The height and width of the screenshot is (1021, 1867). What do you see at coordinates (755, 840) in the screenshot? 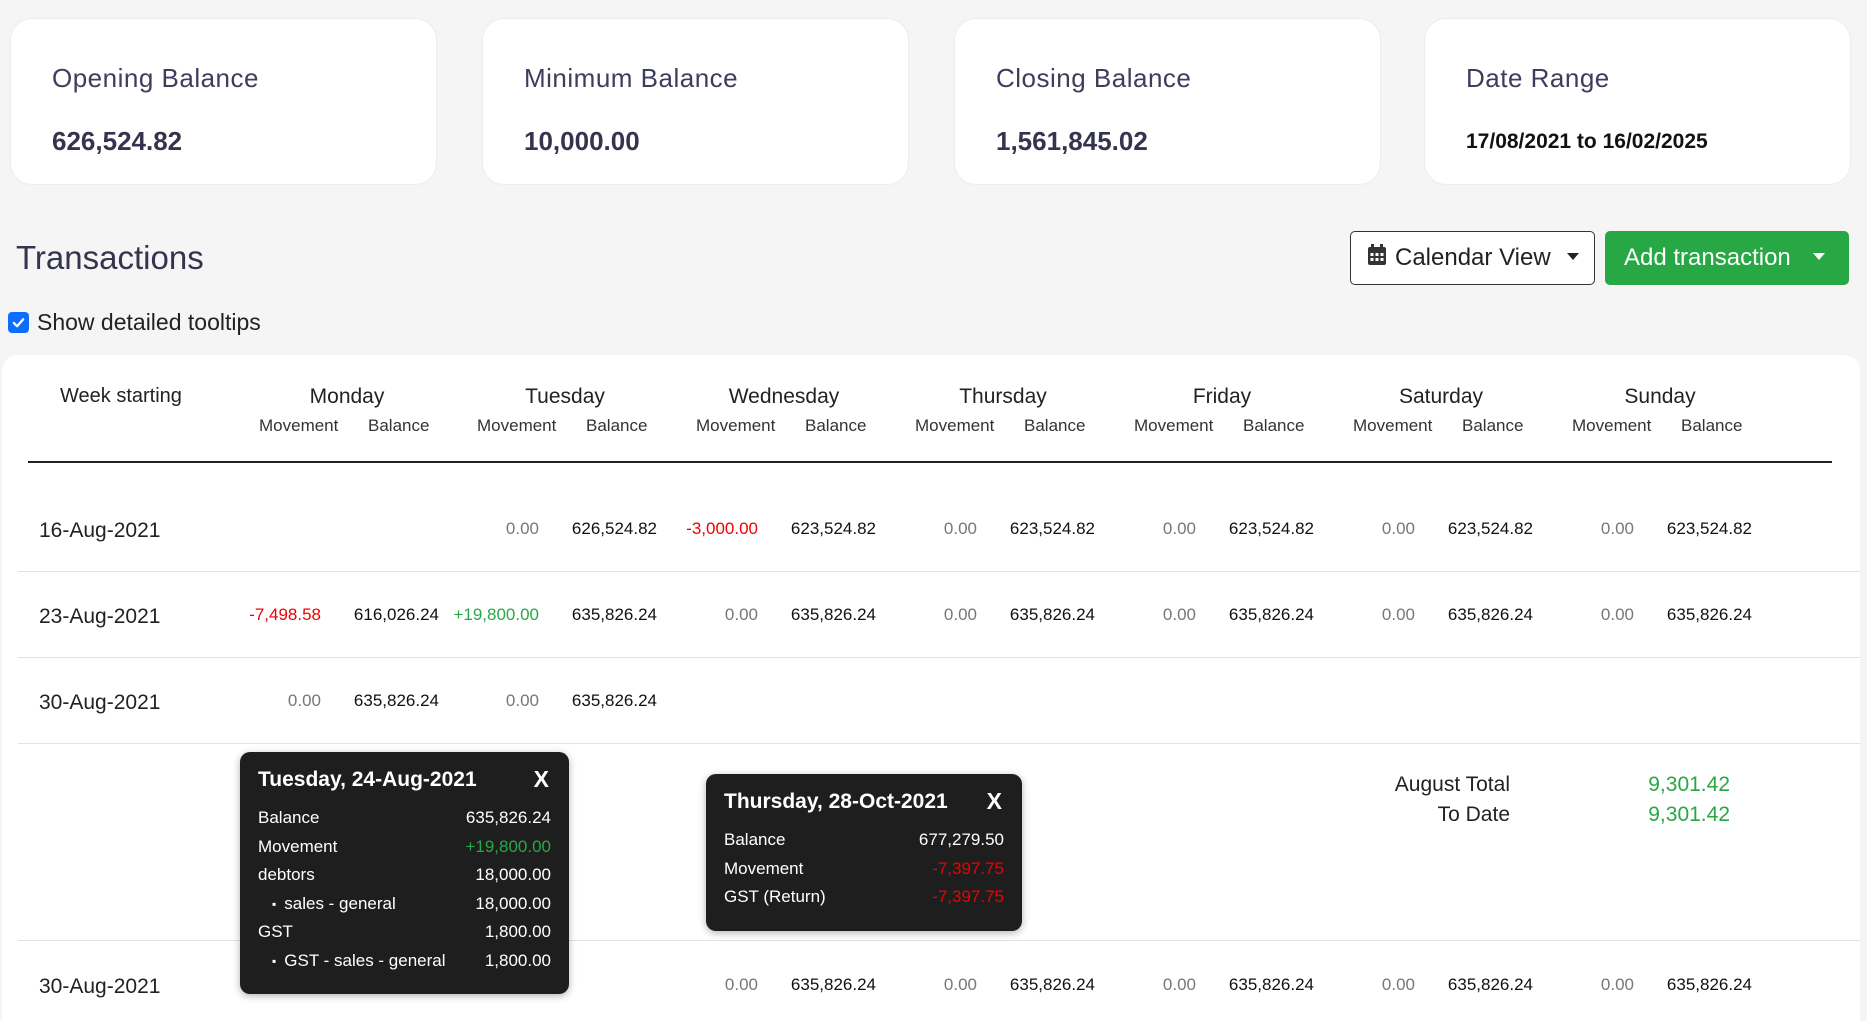
I see `tooltip-row-label: Balance` at bounding box center [755, 840].